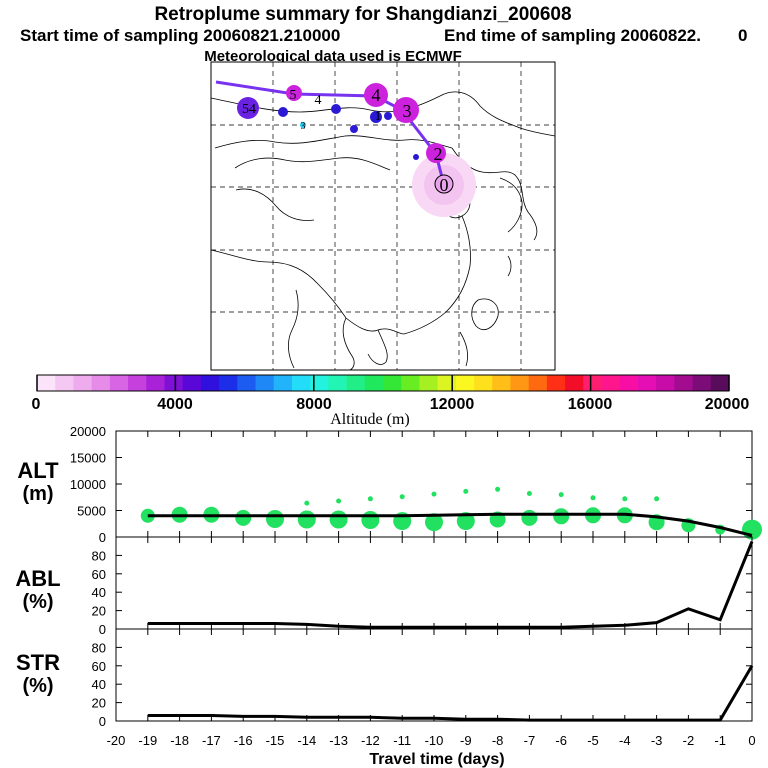 The image size is (768, 768). What do you see at coordinates (99, 611) in the screenshot?
I see `abl-ytick-label: 20` at bounding box center [99, 611].